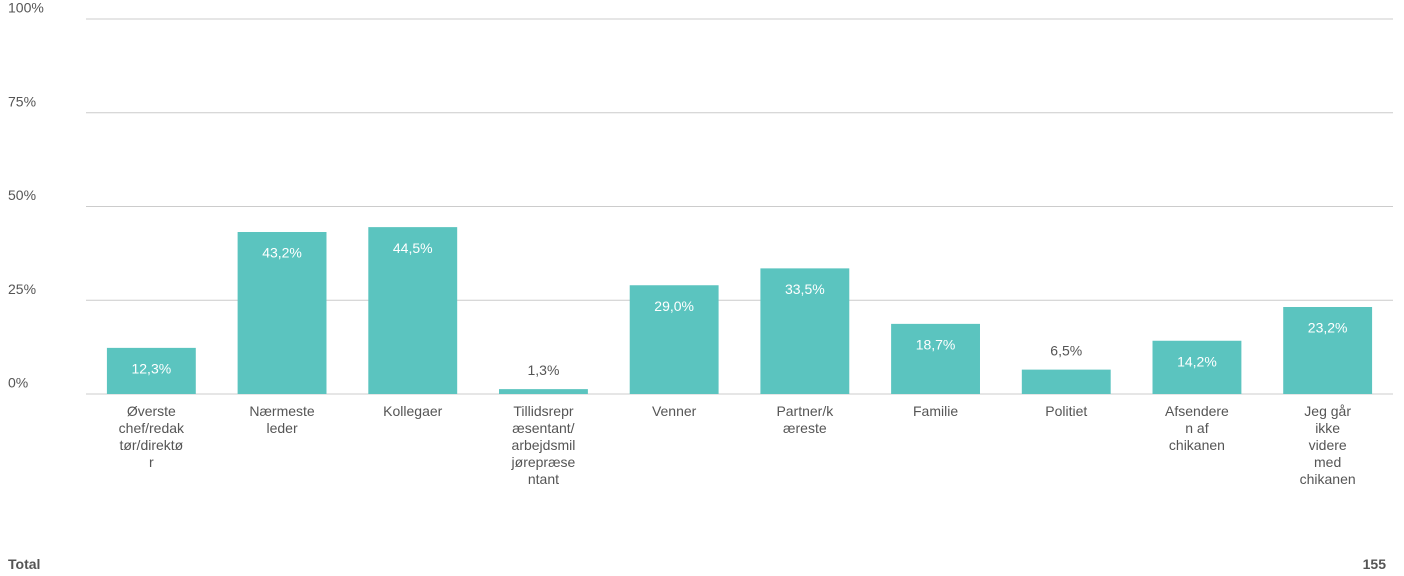 This screenshot has height=576, width=1404. What do you see at coordinates (413, 248) in the screenshot?
I see `value-label: 44,5%` at bounding box center [413, 248].